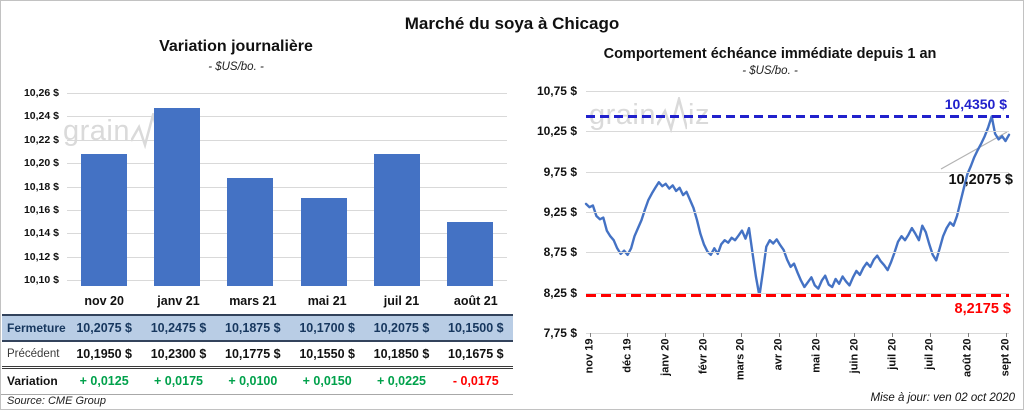 The height and width of the screenshot is (410, 1024). Describe the element at coordinates (36, 328) in the screenshot. I see `row-label: Fermeture` at that location.